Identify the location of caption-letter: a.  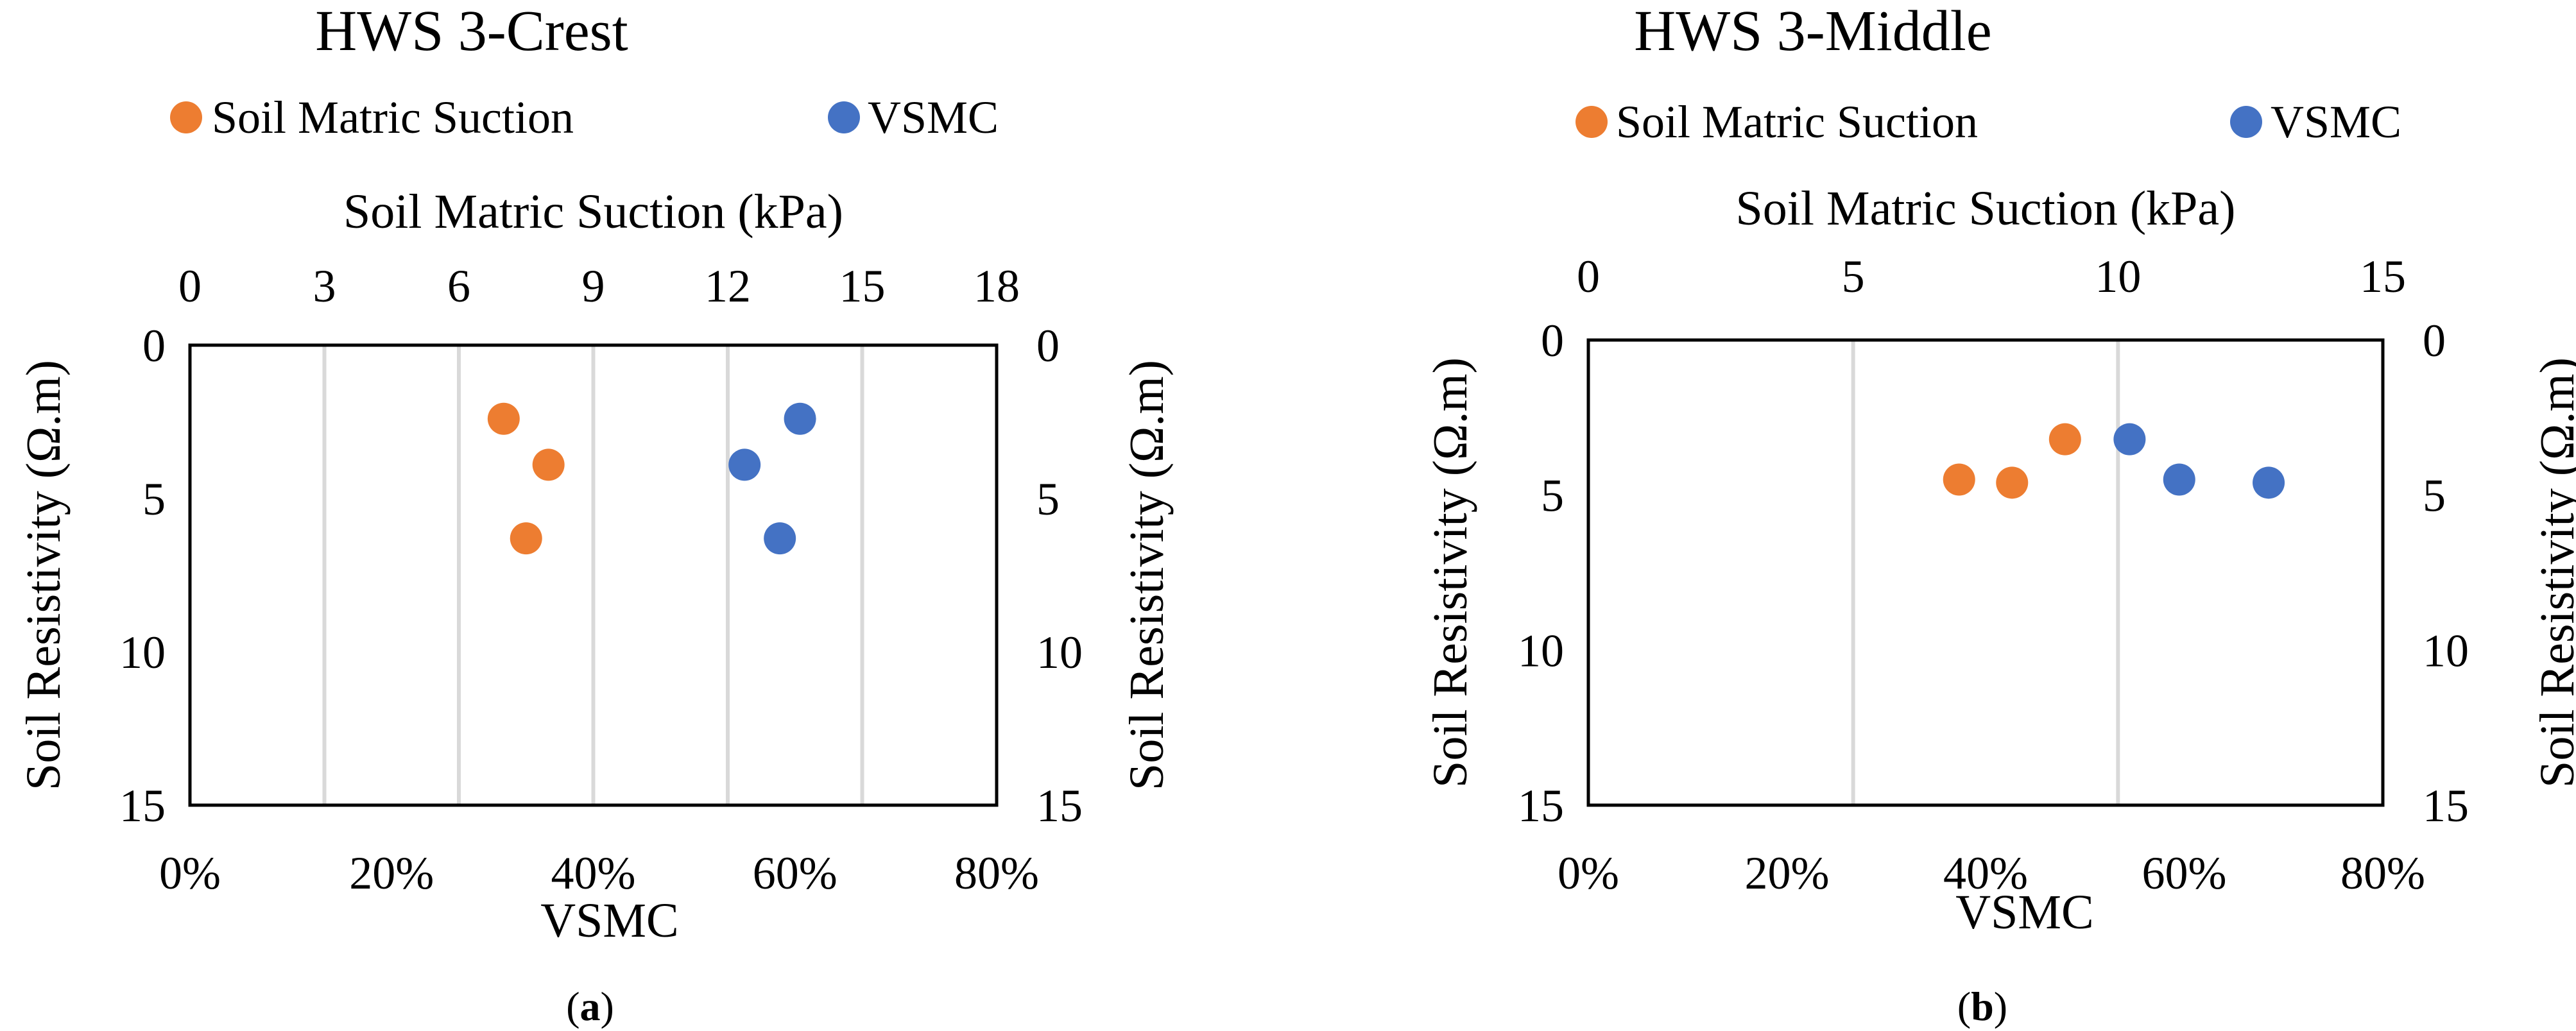
(590, 1006).